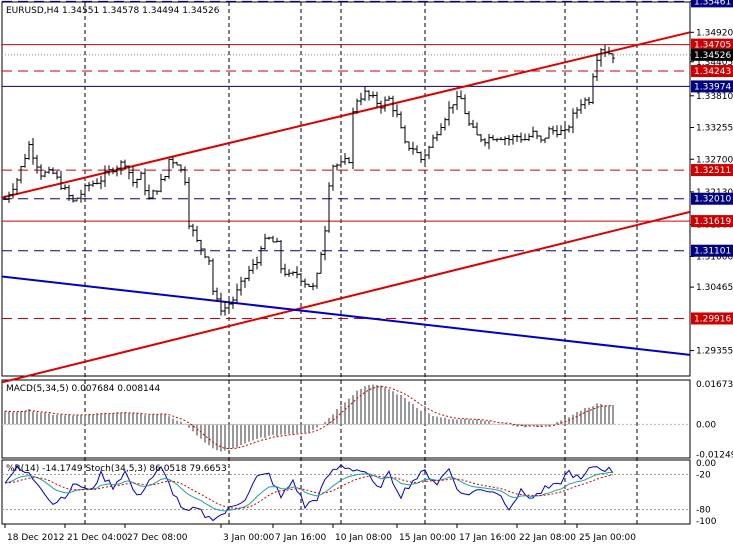 The width and height of the screenshot is (733, 544). What do you see at coordinates (703, 476) in the screenshot?
I see `oscillator-tick-label: -20` at bounding box center [703, 476].